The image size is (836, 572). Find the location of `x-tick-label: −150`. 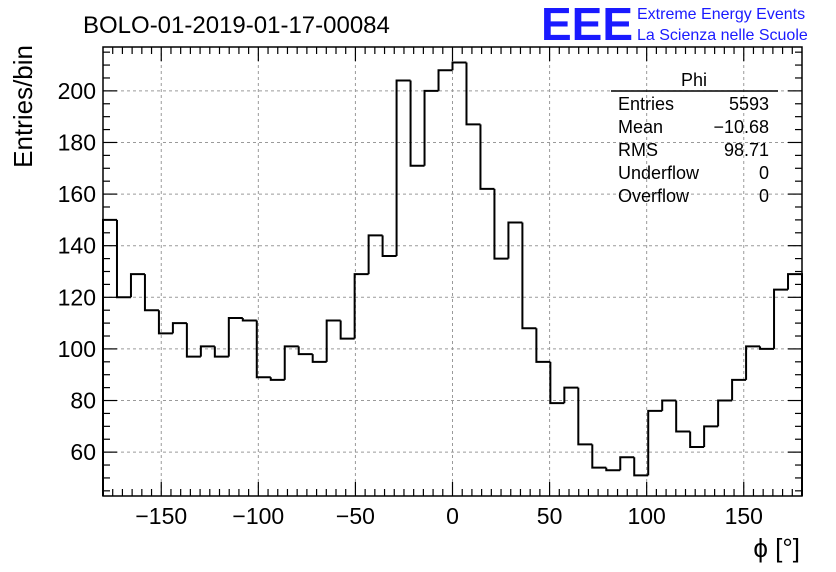

x-tick-label: −150 is located at coordinates (161, 516).